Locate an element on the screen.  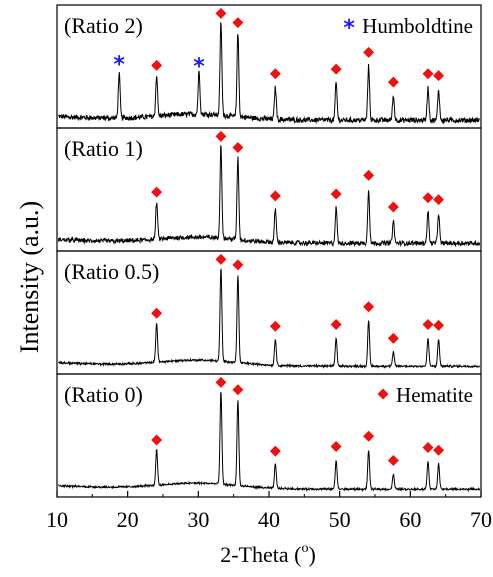
legend-label: Humboldtine is located at coordinates (417, 26).